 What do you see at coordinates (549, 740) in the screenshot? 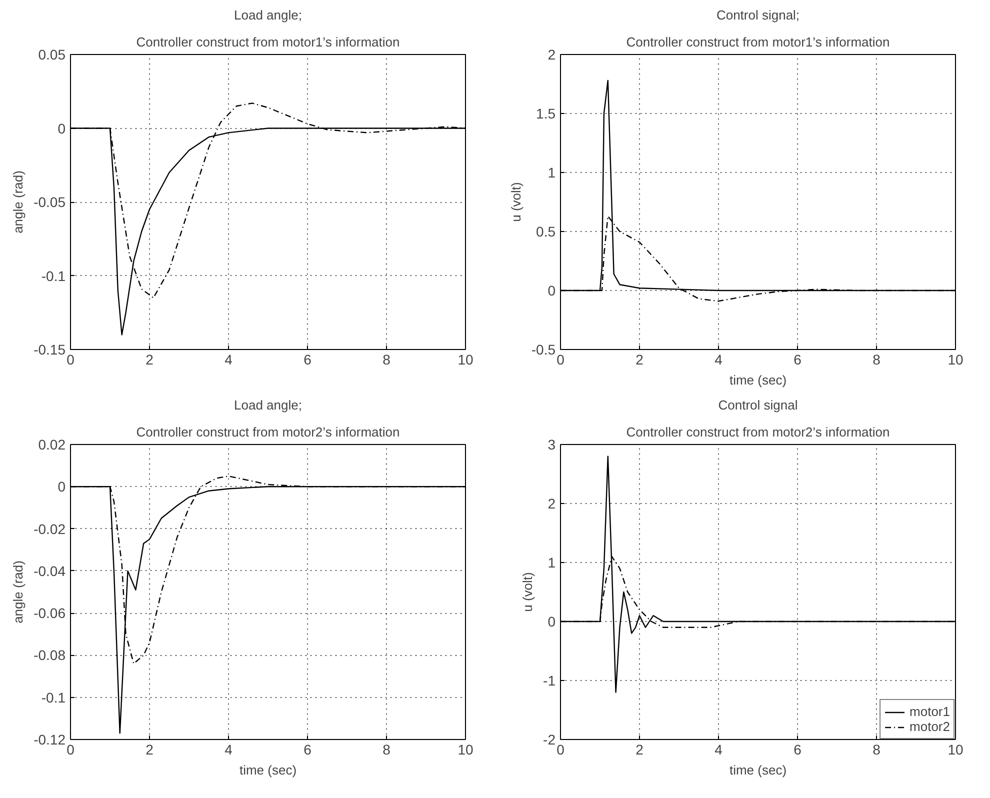
I see `y-tick-label: -2` at bounding box center [549, 740].